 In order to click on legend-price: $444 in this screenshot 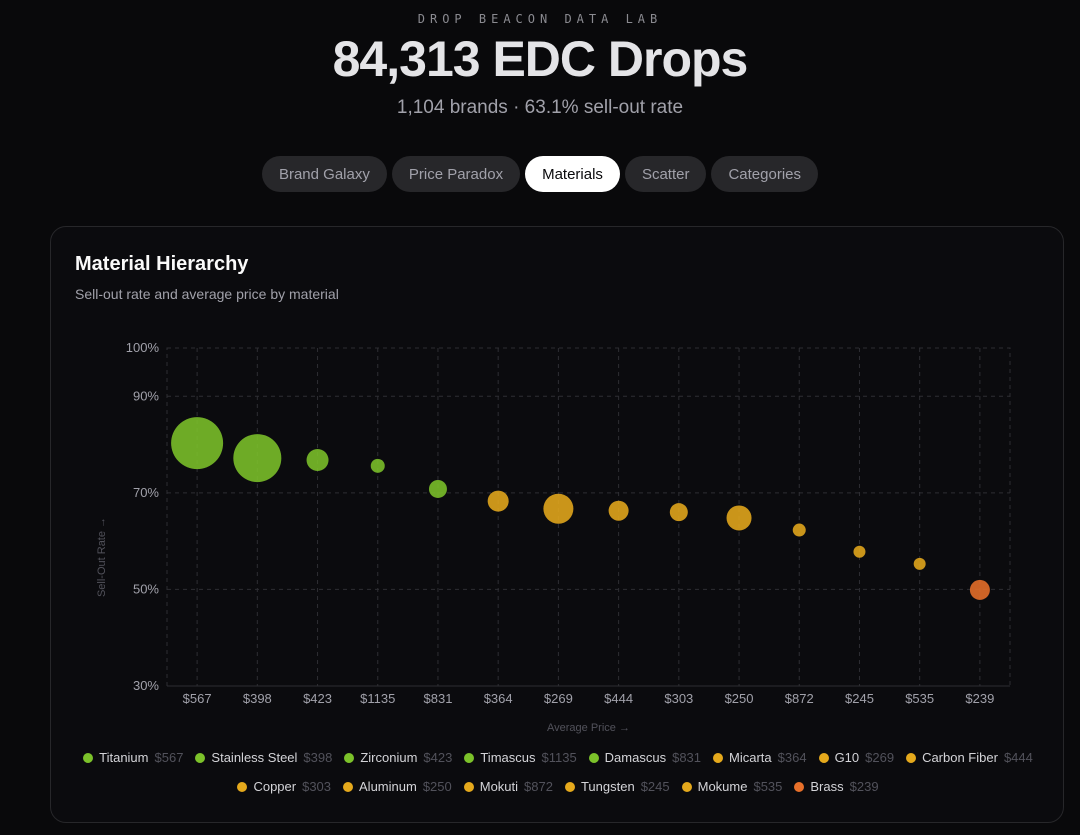, I will do `click(1018, 757)`.